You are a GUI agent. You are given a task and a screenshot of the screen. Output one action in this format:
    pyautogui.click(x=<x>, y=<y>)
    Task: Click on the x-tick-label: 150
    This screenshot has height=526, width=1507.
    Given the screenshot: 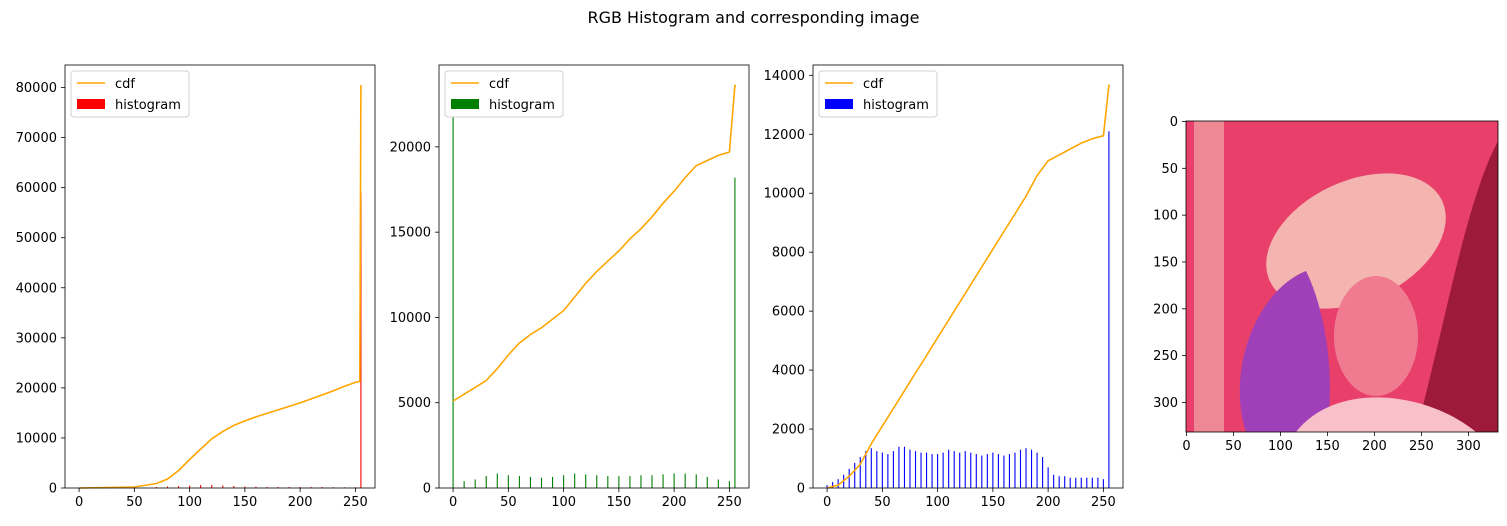 What is the action you would take?
    pyautogui.click(x=244, y=502)
    